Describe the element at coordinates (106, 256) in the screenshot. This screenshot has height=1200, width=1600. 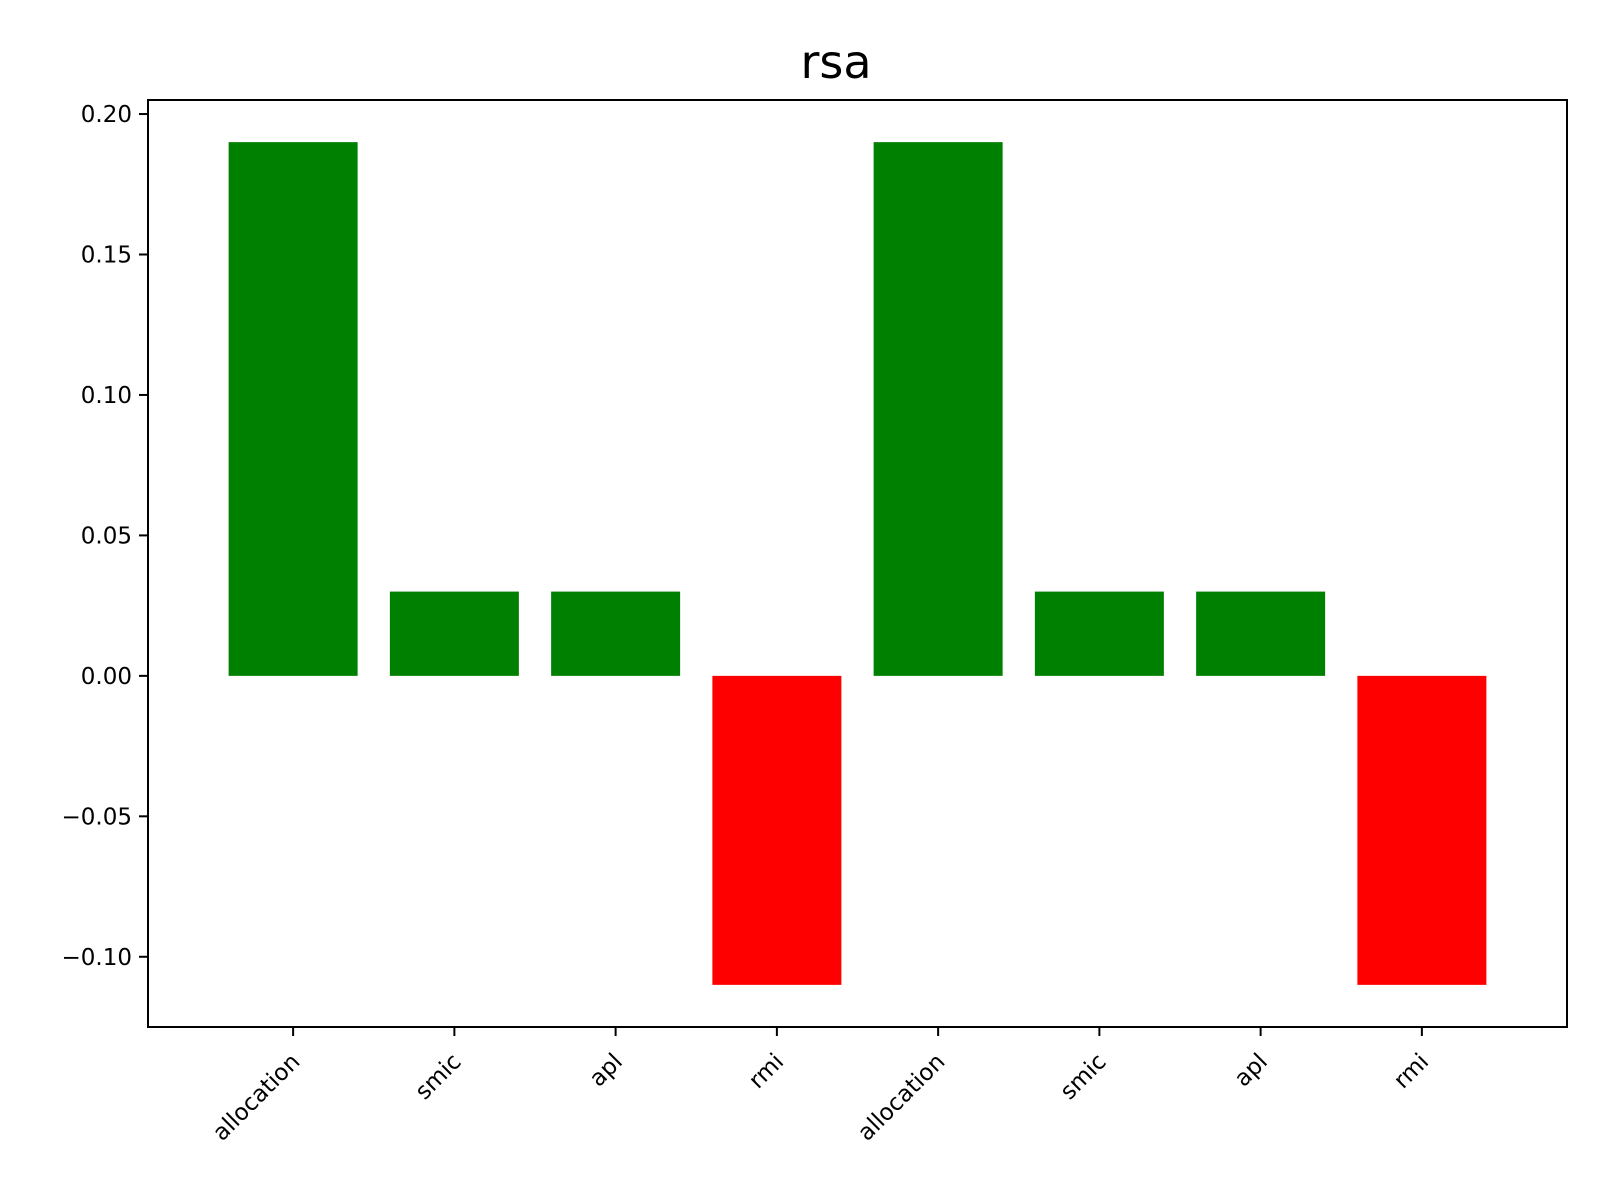
I see `y-tick-label: 0.15` at that location.